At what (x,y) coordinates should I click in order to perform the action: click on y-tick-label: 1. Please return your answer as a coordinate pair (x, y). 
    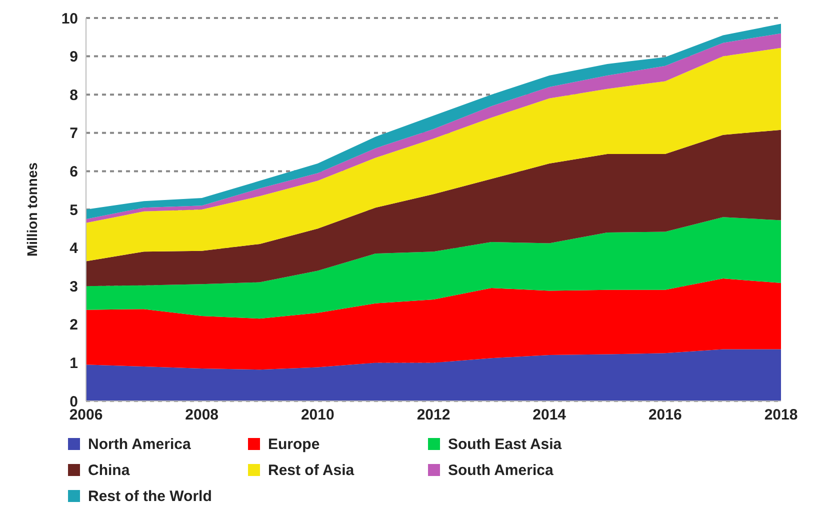
    Looking at the image, I should click on (74, 363).